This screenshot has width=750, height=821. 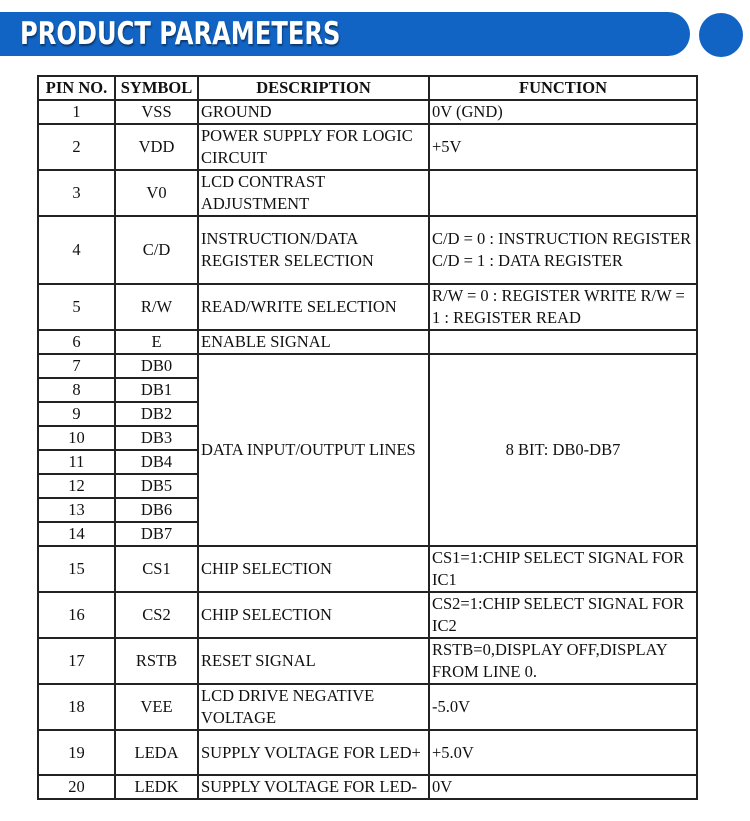 What do you see at coordinates (563, 661) in the screenshot?
I see `function-cell: RSTB=0,DISPLAY OFF,DISPLAY FROM LINE 0.` at bounding box center [563, 661].